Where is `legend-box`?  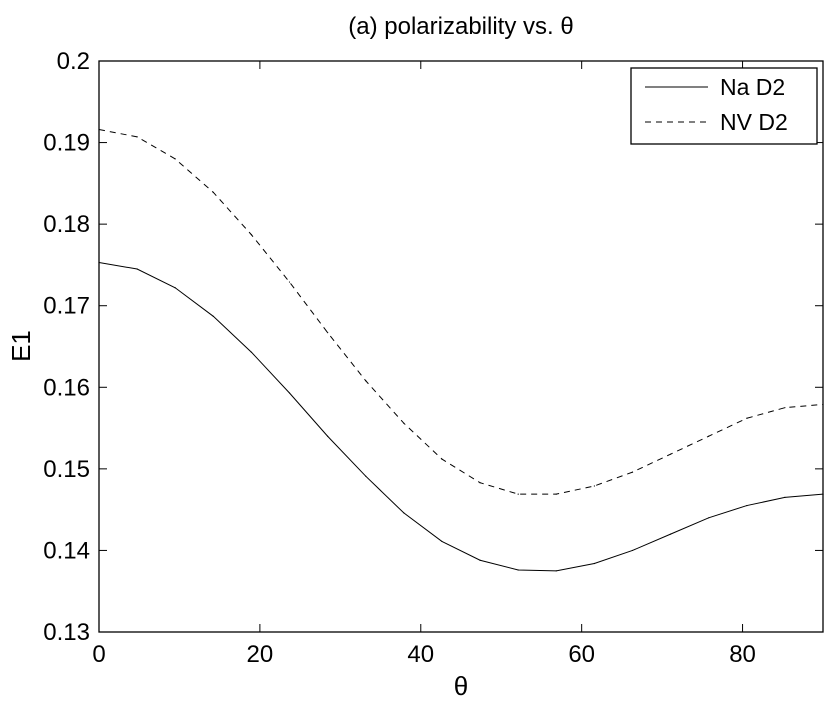
legend-box is located at coordinates (724, 106).